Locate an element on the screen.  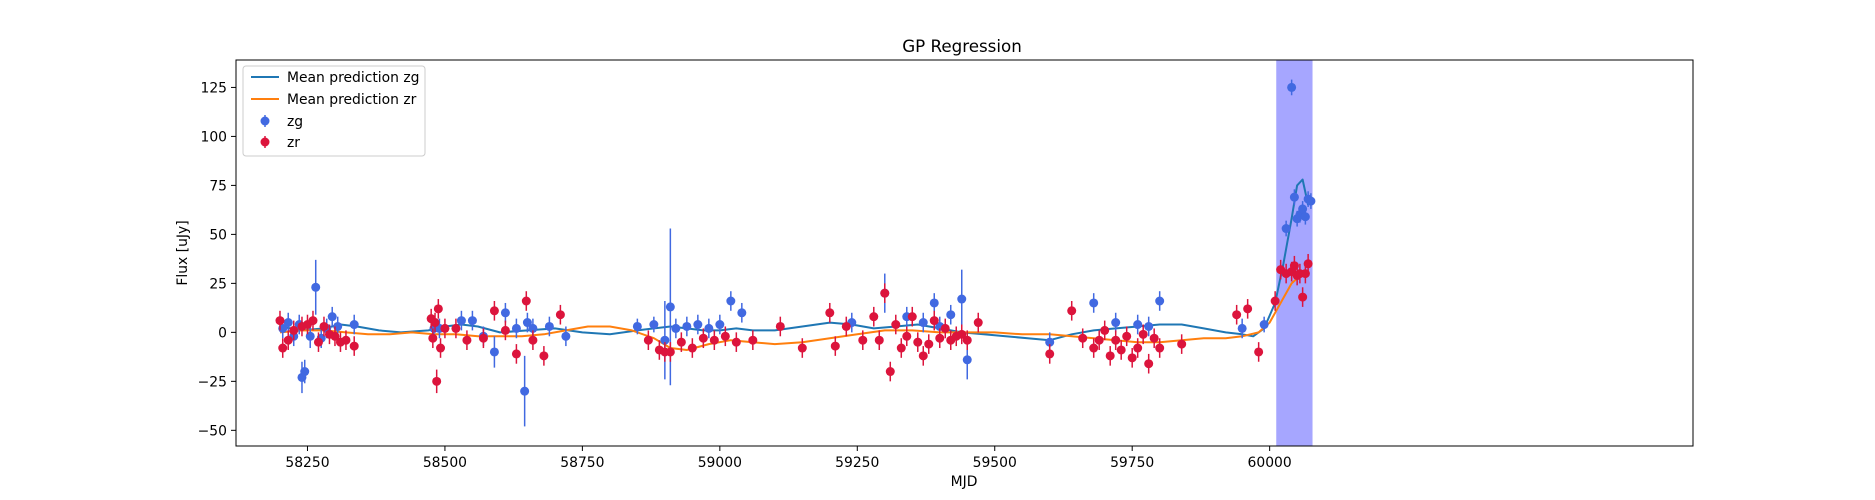
x-tick-label: 60000 is located at coordinates (1270, 463).